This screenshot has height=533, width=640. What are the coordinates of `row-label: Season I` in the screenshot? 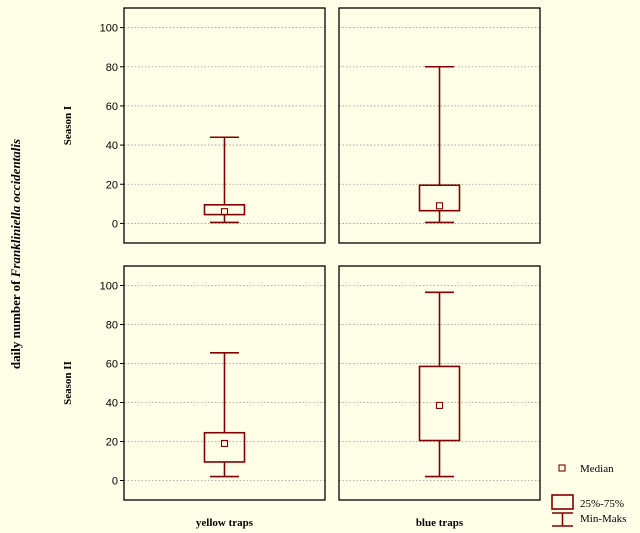 It's located at (68, 125).